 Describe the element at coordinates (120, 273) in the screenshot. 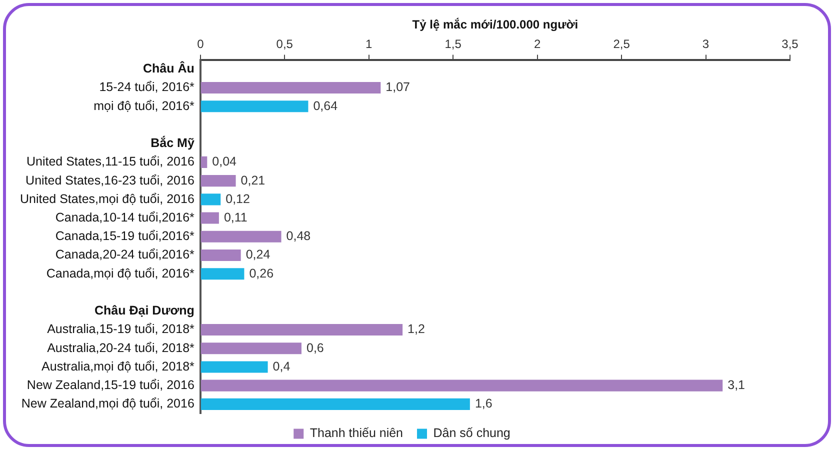

I see `y-tick-label: Canada,mọi độ tuổi, 2016*` at that location.